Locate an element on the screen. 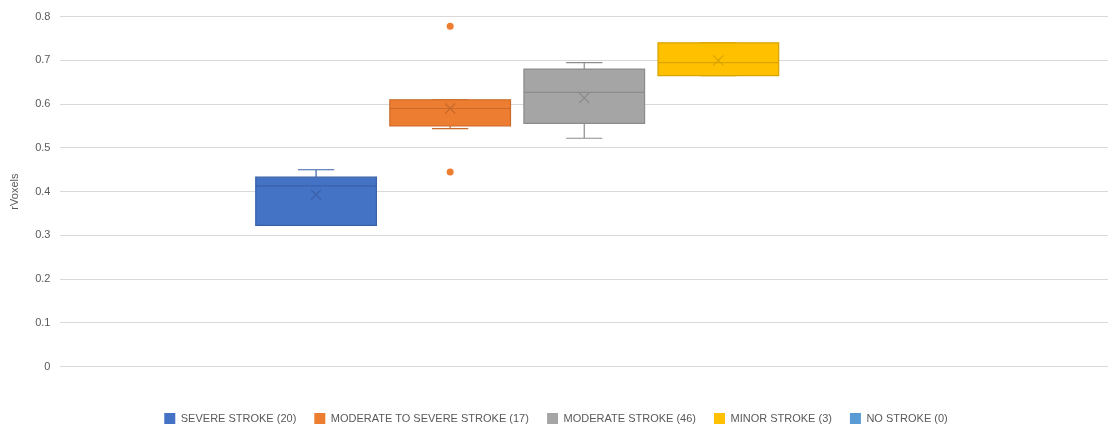  legend-label: NO STROKE (0) is located at coordinates (907, 417).